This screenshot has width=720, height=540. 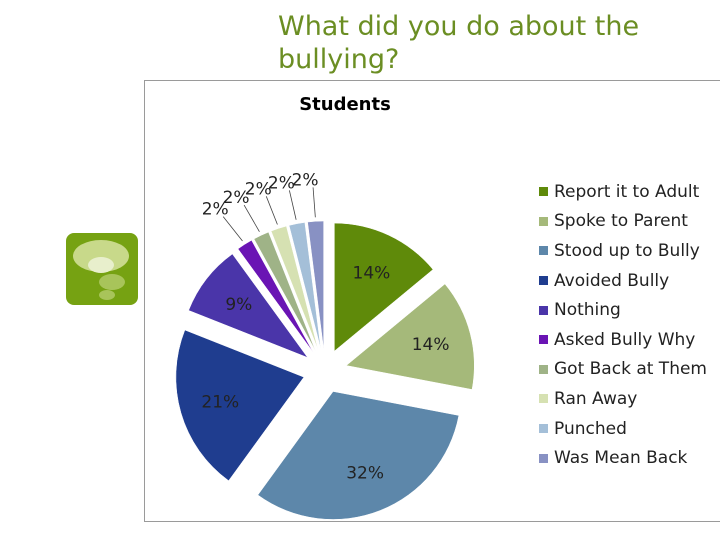 I want to click on legend-item-asked-bully-why: Asked Bully Why, so click(x=623, y=340).